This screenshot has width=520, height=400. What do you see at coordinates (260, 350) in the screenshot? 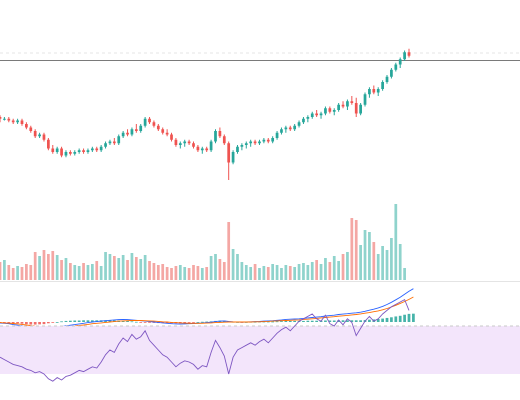
I see `rsi-band` at bounding box center [260, 350].